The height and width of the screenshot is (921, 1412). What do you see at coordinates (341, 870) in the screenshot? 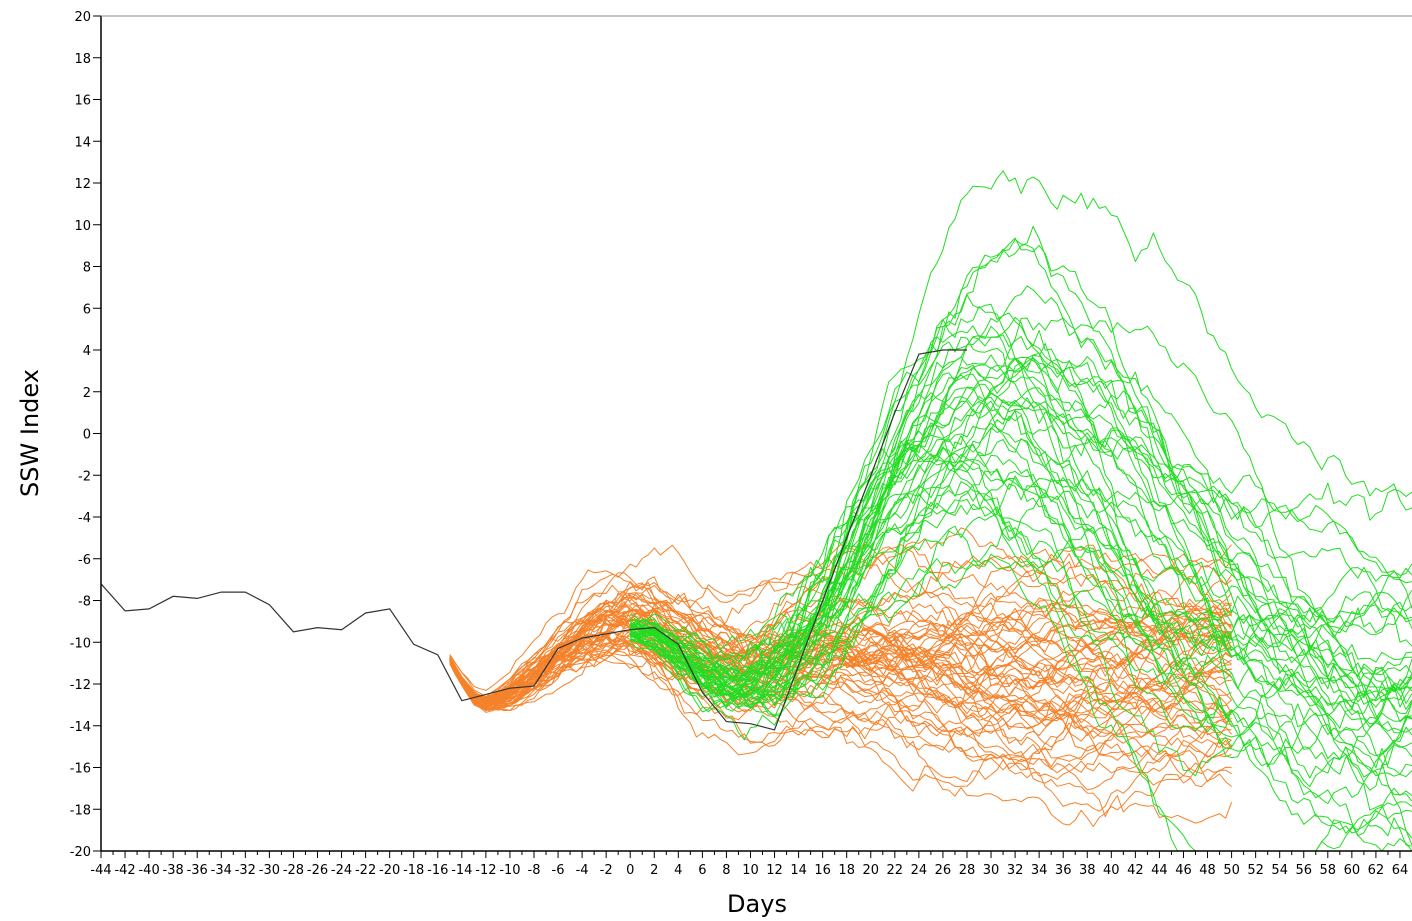
I see `x-tick-label: -24` at bounding box center [341, 870].